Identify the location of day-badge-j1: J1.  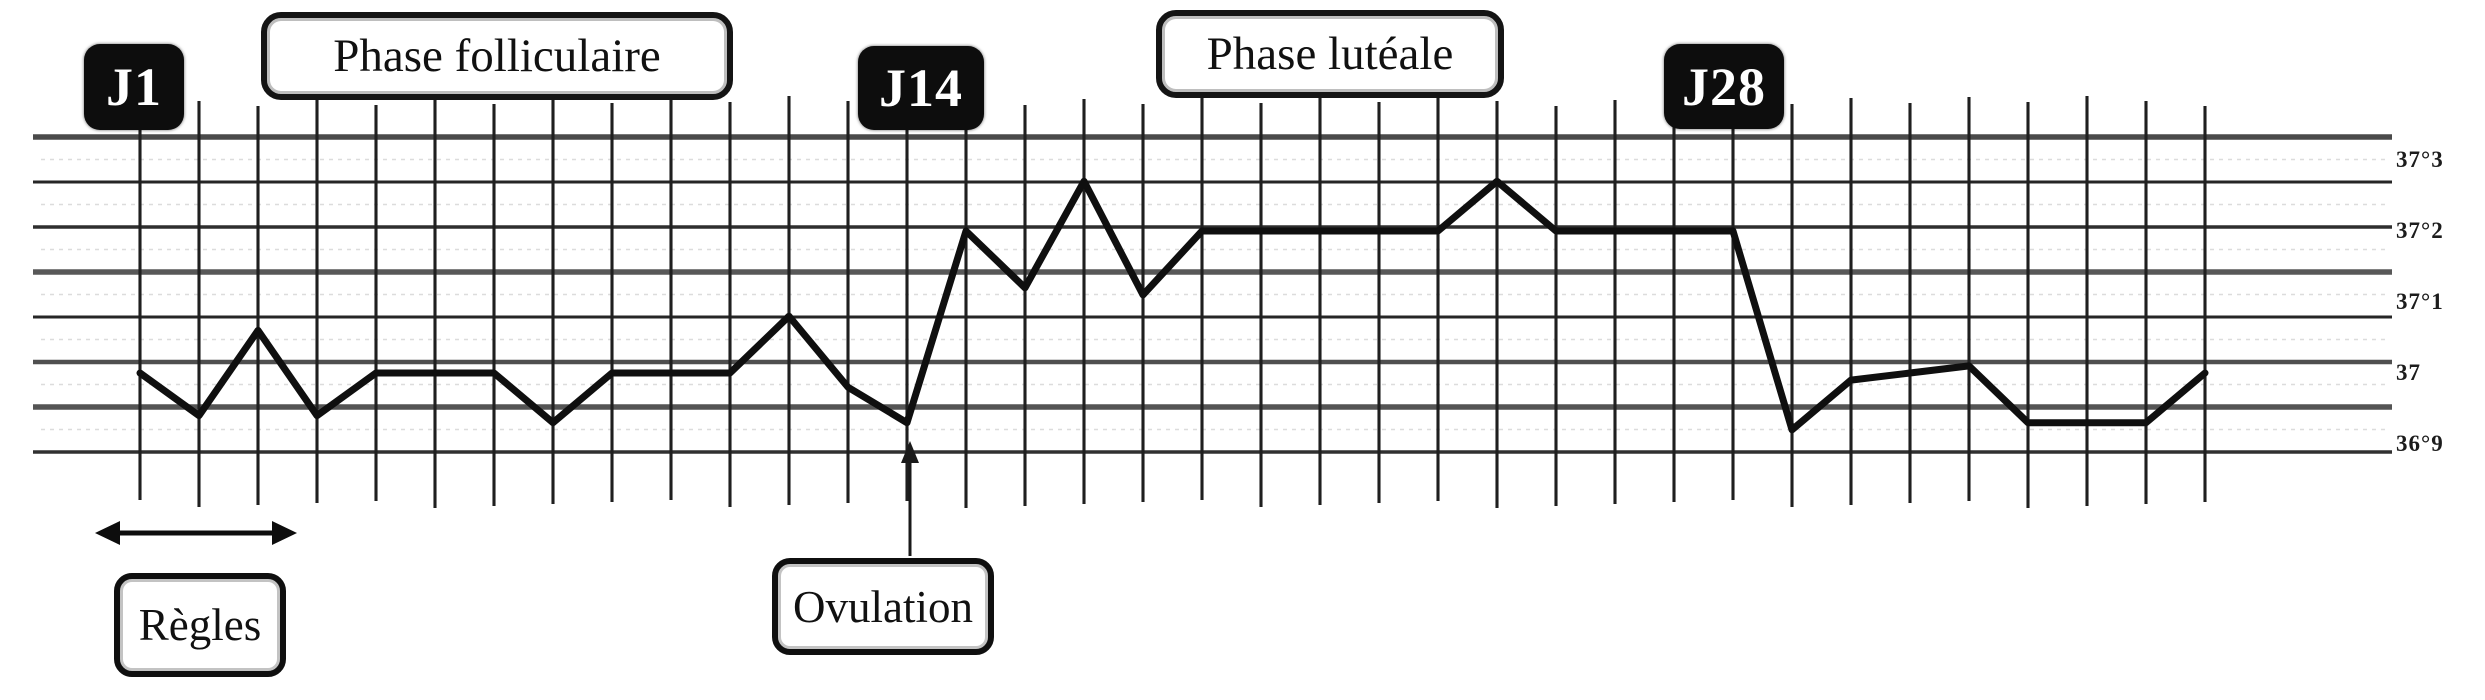
(134, 87).